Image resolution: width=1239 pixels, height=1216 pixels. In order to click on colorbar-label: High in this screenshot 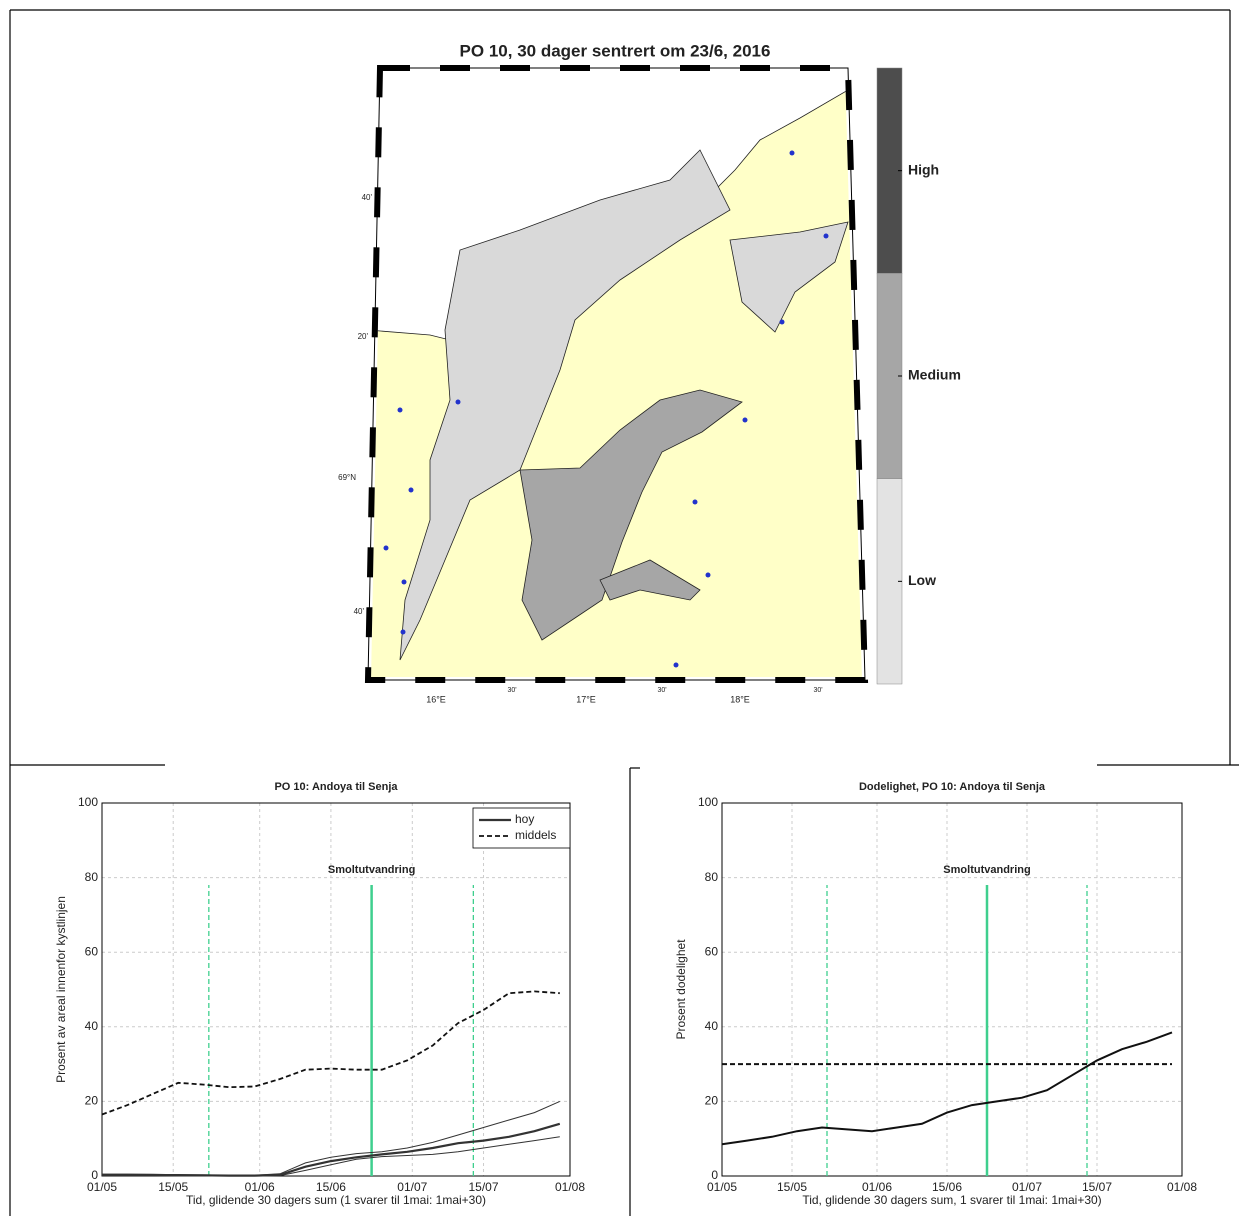, I will do `click(923, 169)`.